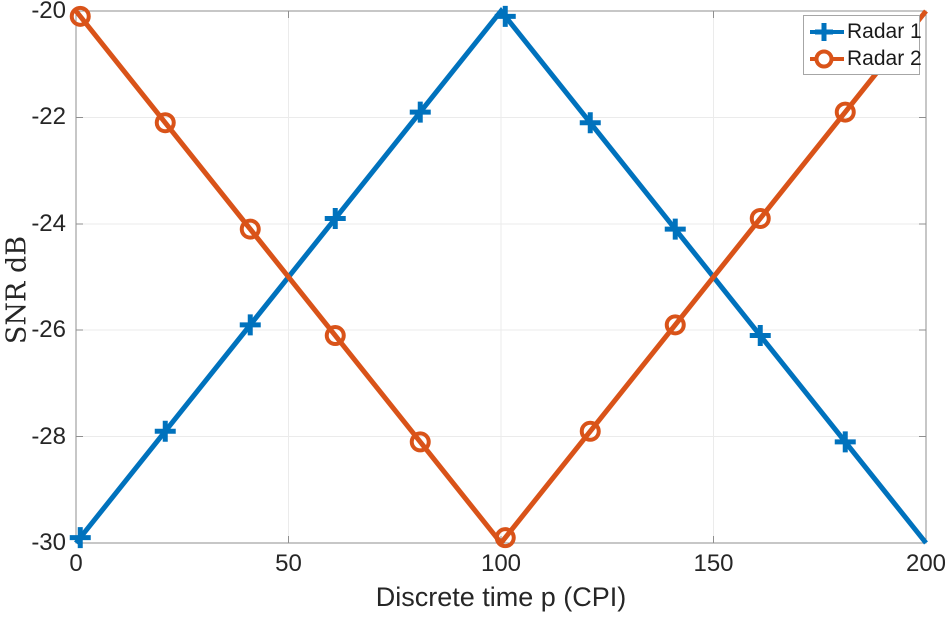 This screenshot has height=618, width=947. Describe the element at coordinates (884, 58) in the screenshot. I see `legend-label: Radar 2` at that location.